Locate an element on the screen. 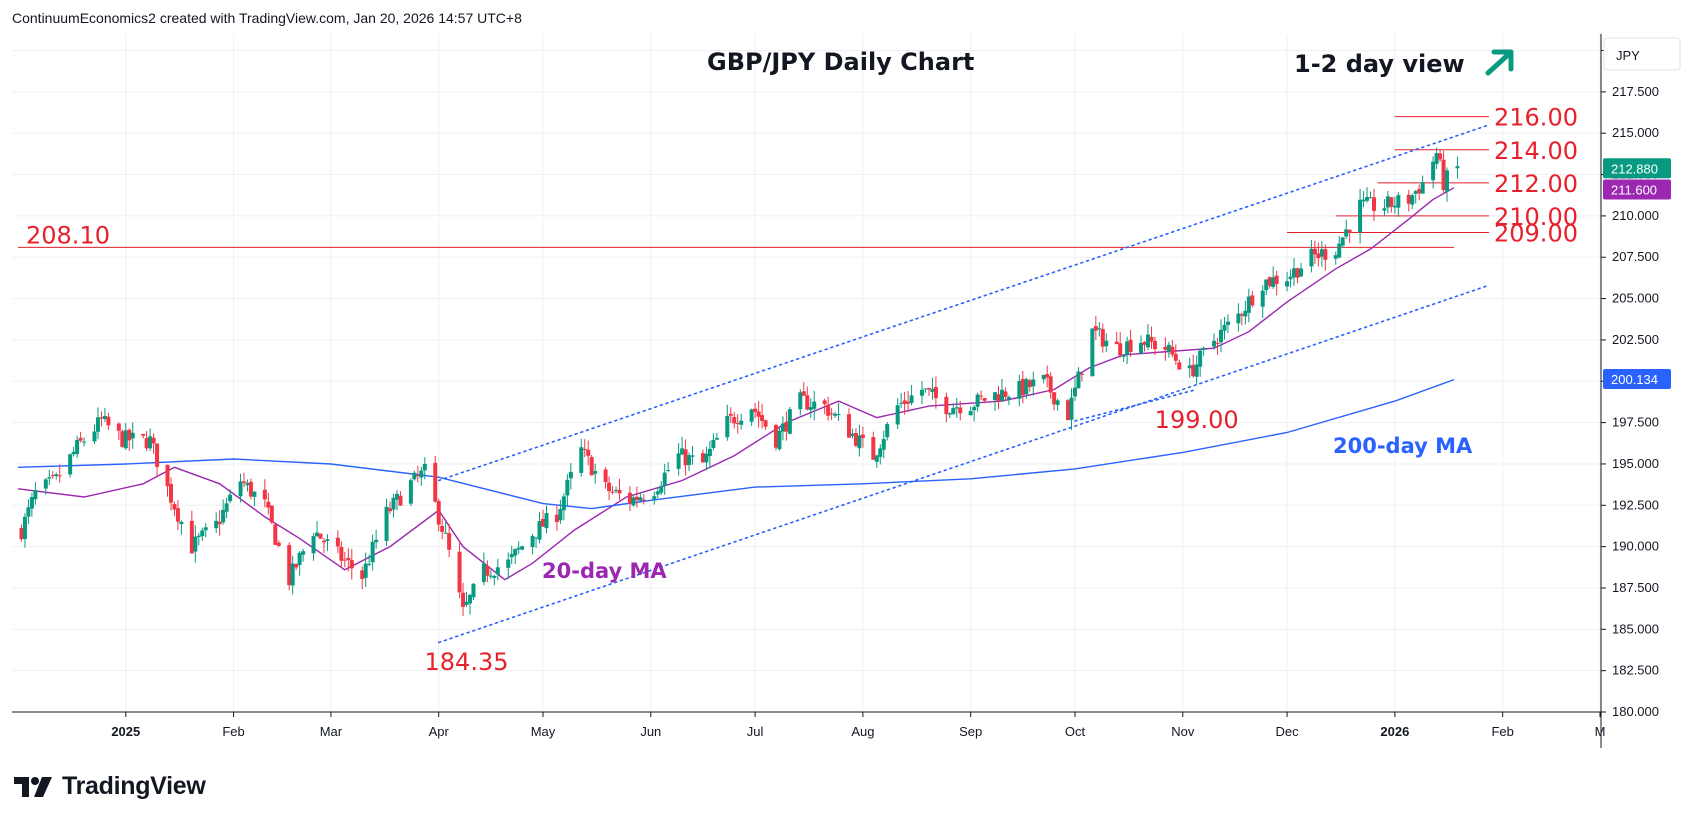  arrow-up-right-icon is located at coordinates (1499, 62).